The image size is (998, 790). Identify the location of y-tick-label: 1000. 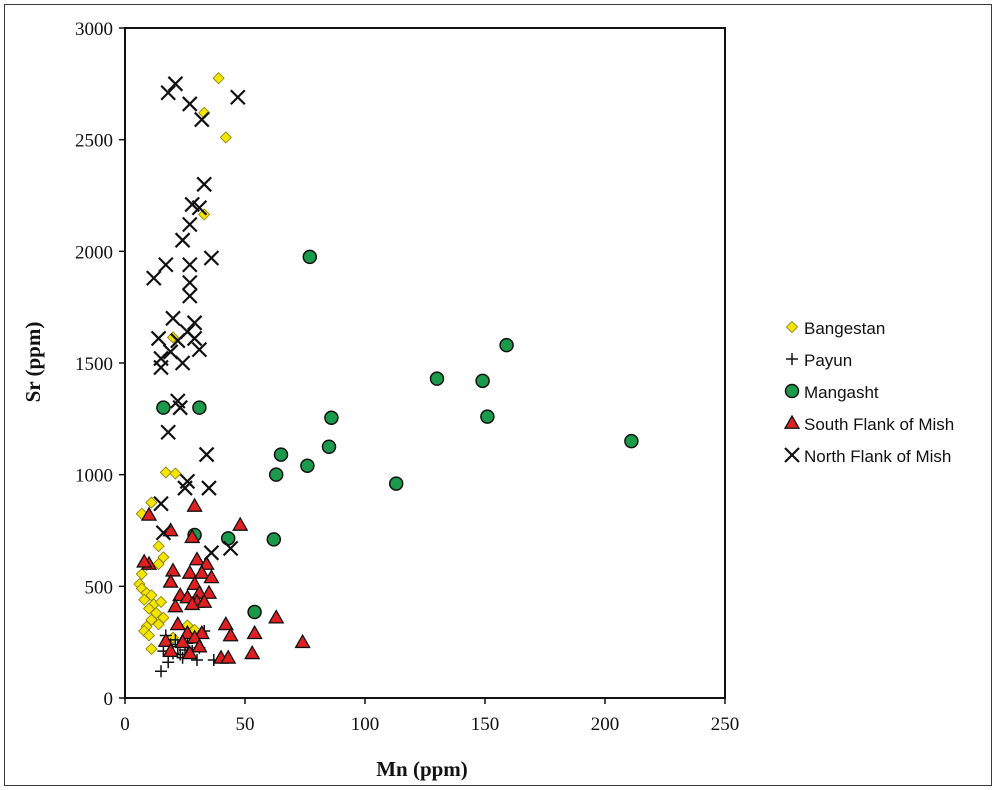
(94, 476).